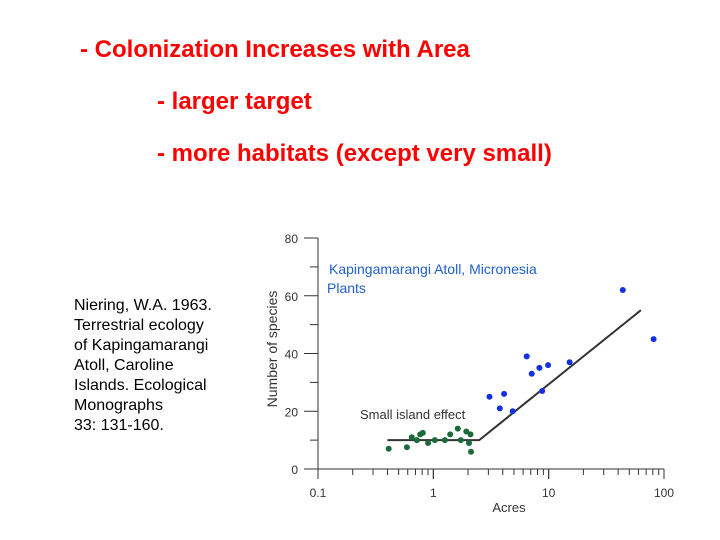 This screenshot has height=540, width=720. I want to click on citation-line: Islands. Ecological, so click(140, 385).